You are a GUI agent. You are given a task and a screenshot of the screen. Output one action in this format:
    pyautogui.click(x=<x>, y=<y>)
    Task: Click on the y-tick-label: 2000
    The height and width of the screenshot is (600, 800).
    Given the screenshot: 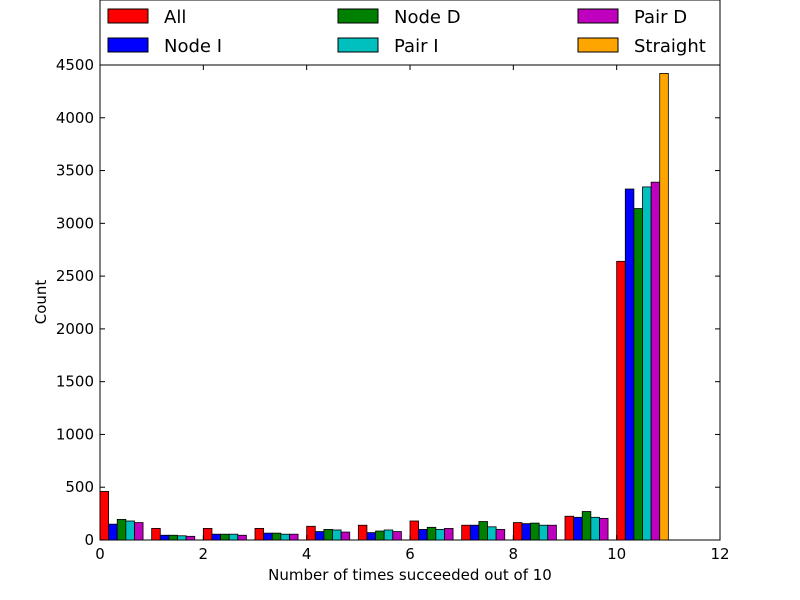 What is the action you would take?
    pyautogui.click(x=75, y=329)
    